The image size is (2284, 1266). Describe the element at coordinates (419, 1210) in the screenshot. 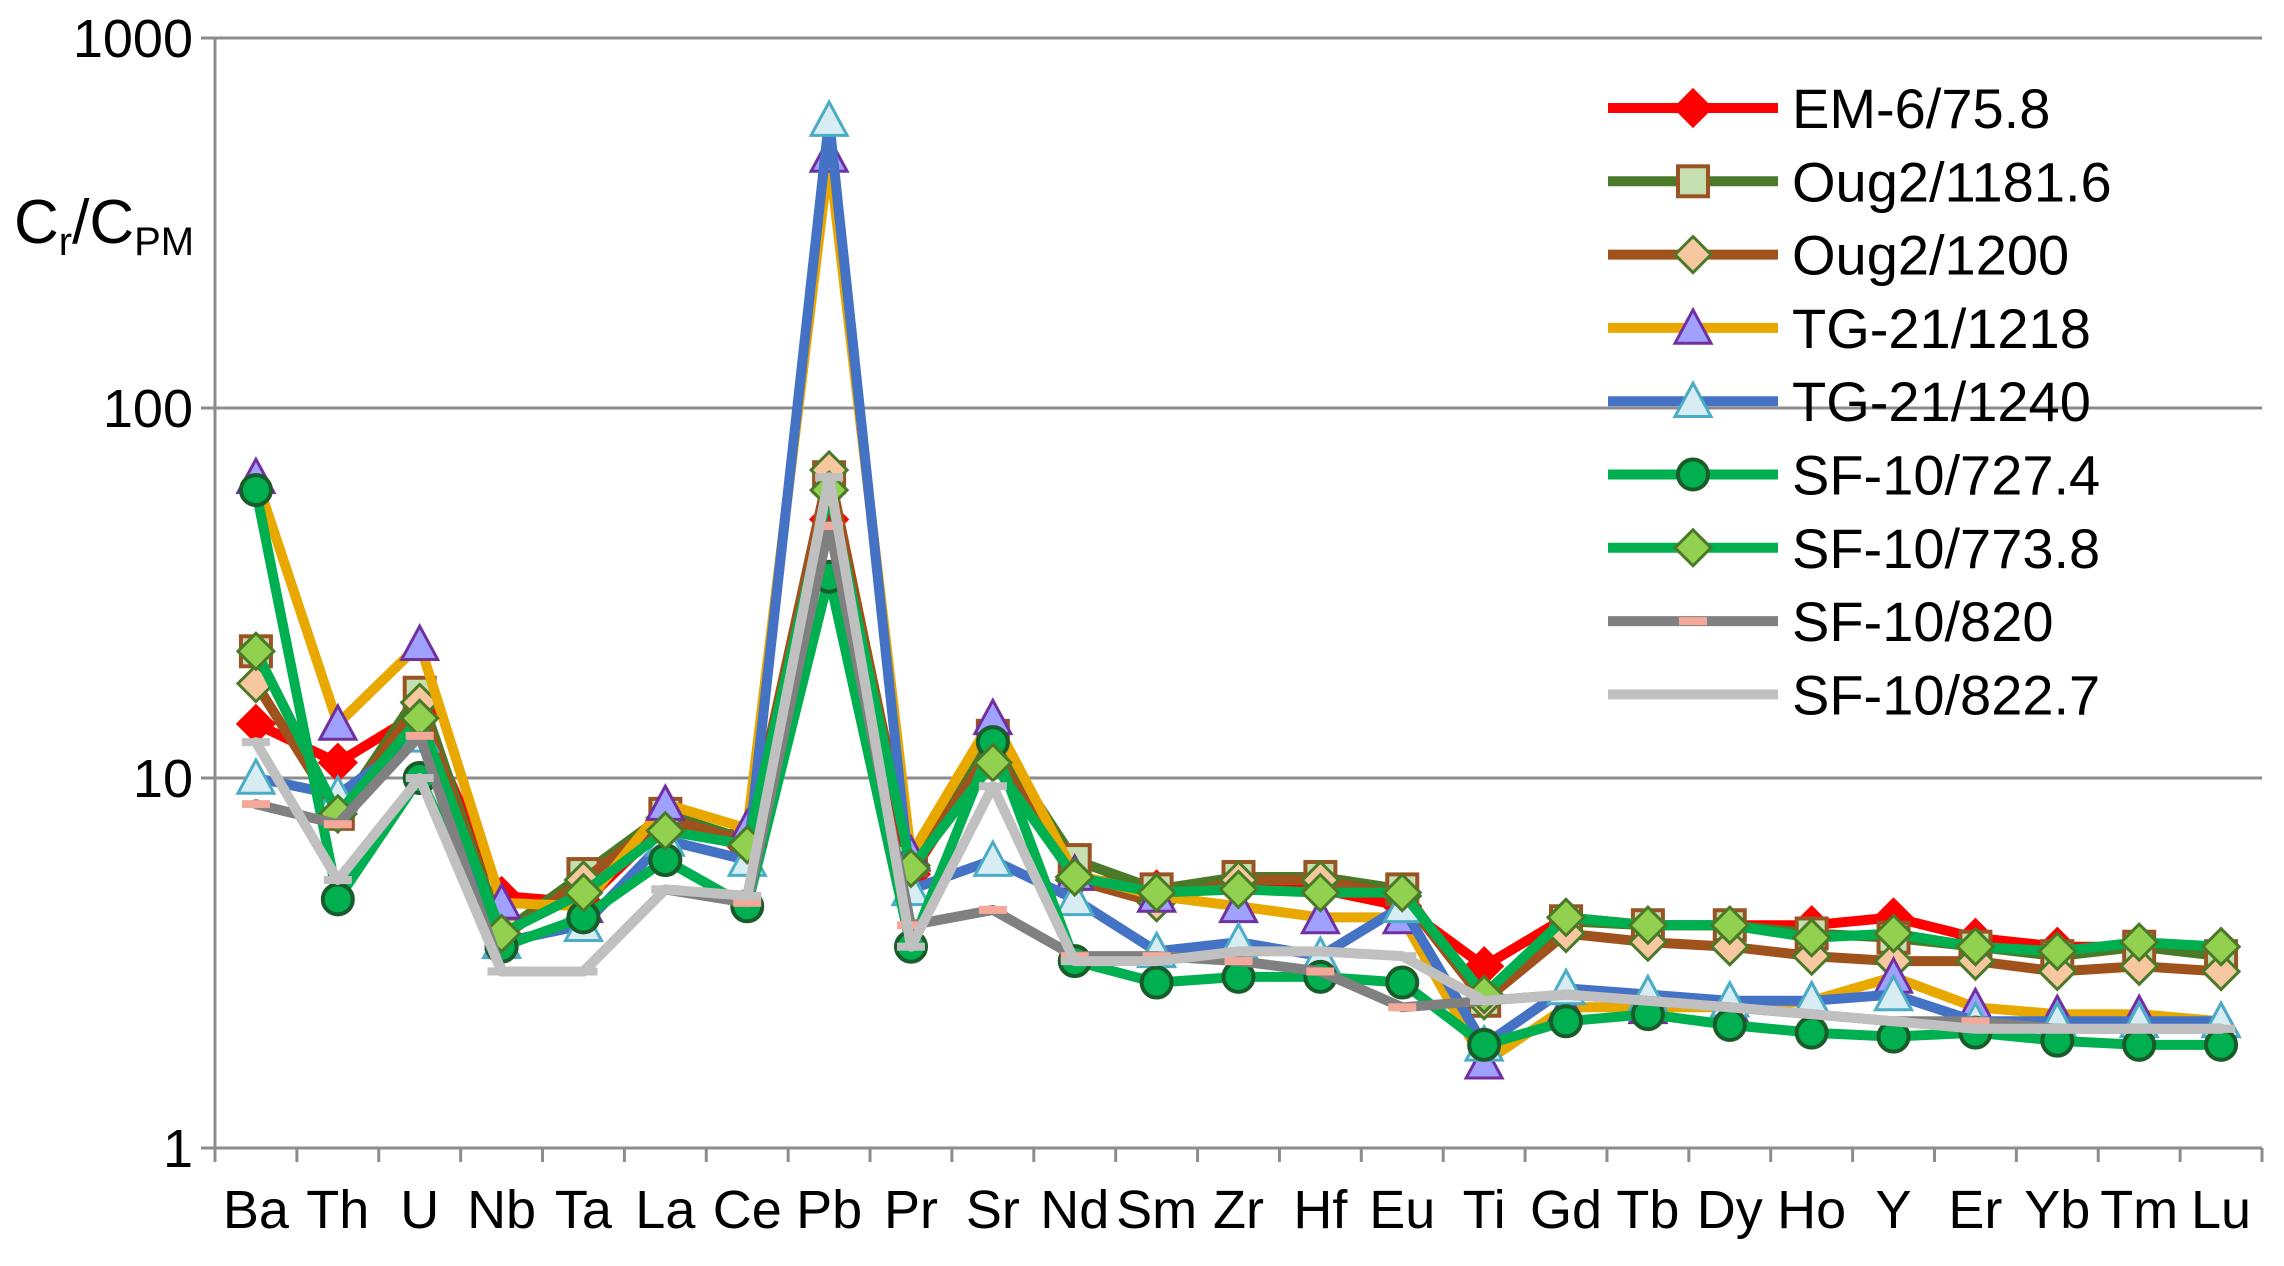

I see `x-tick-label-U: U` at that location.